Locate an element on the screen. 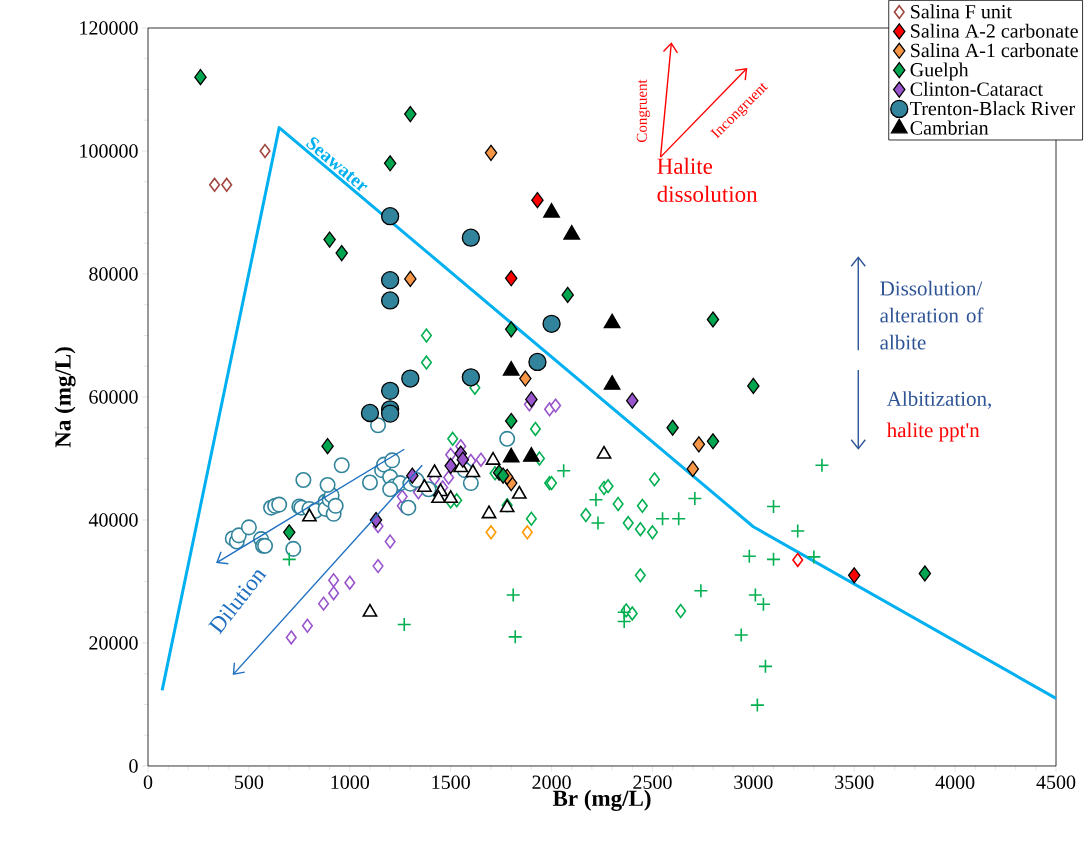 The image size is (1084, 842). legend-label: Trenton-Black River is located at coordinates (992, 108).